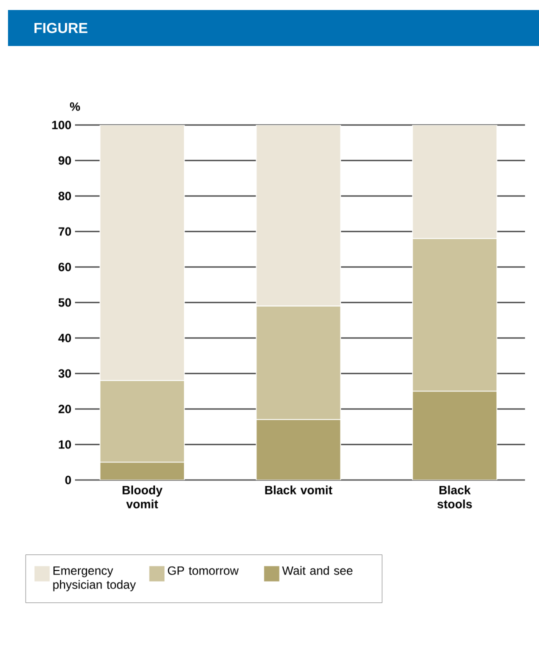 The height and width of the screenshot is (663, 539). What do you see at coordinates (94, 579) in the screenshot?
I see `legend-label: Emergency physician today` at bounding box center [94, 579].